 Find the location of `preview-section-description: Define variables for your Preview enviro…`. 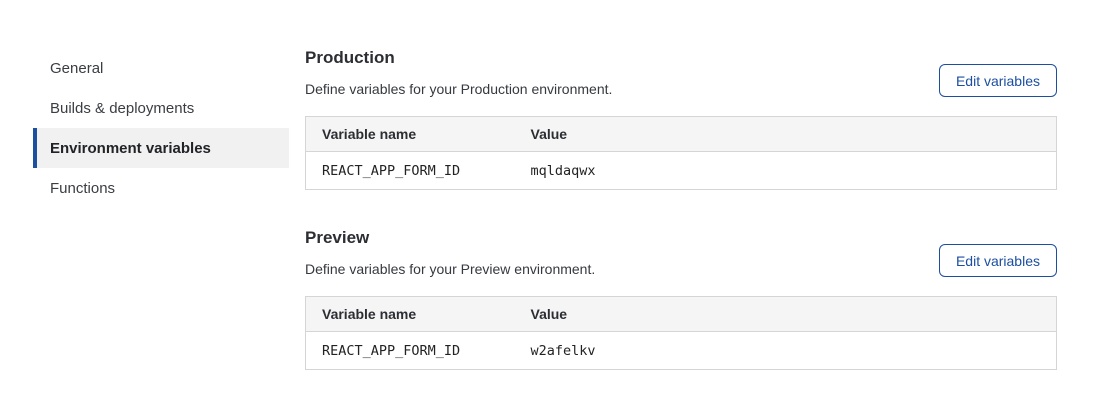

preview-section-description: Define variables for your Preview enviro… is located at coordinates (450, 269).